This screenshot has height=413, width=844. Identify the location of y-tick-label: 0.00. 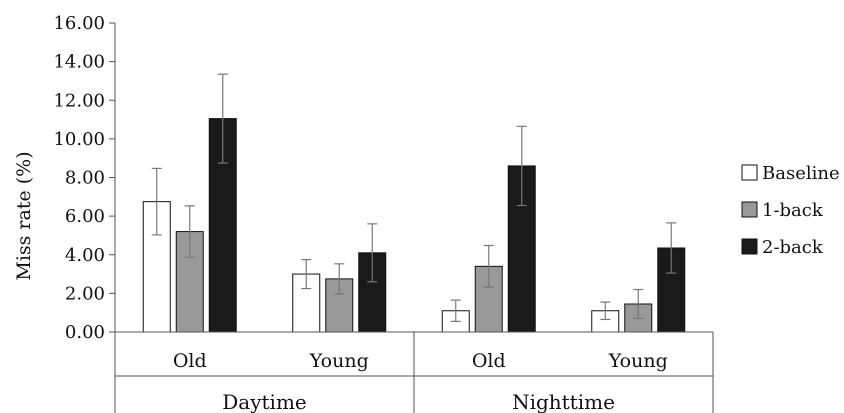
(85, 332).